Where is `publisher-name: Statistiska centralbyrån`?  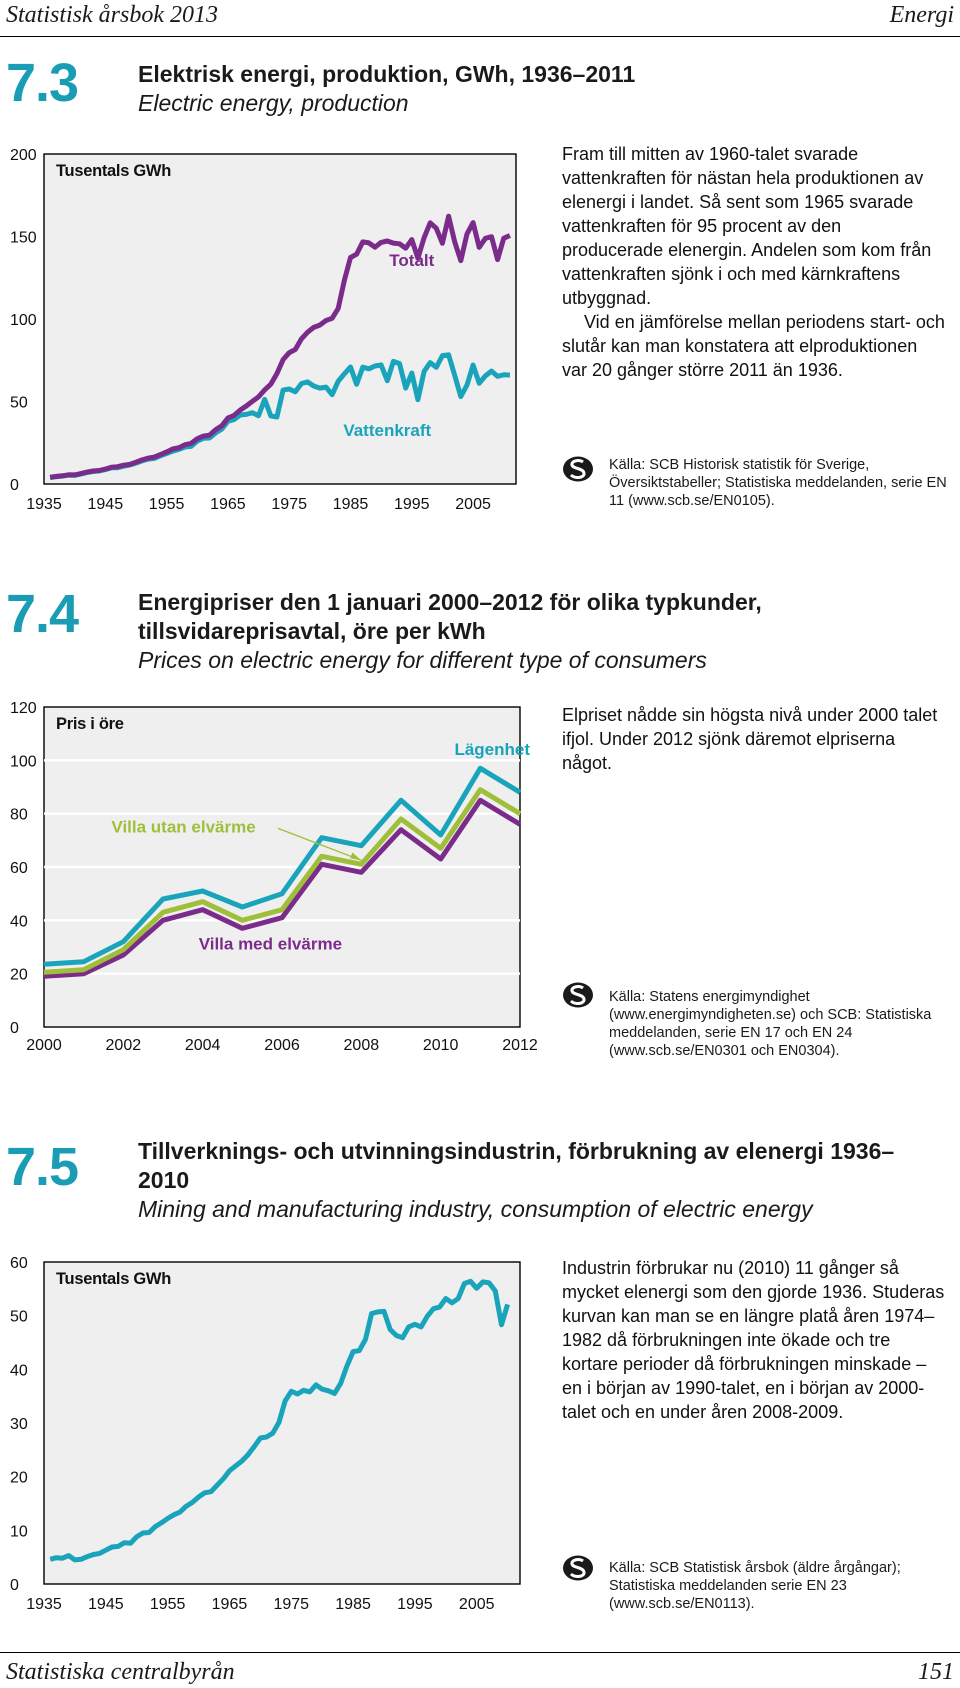
publisher-name: Statistiska centralbyrån is located at coordinates (120, 1672).